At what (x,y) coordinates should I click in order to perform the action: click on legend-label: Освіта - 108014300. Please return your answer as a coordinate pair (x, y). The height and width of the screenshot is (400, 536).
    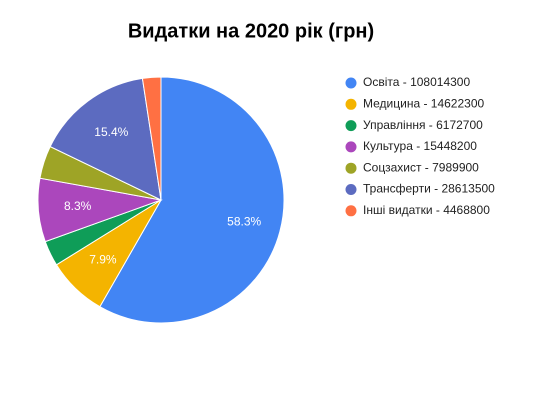
    Looking at the image, I should click on (416, 82).